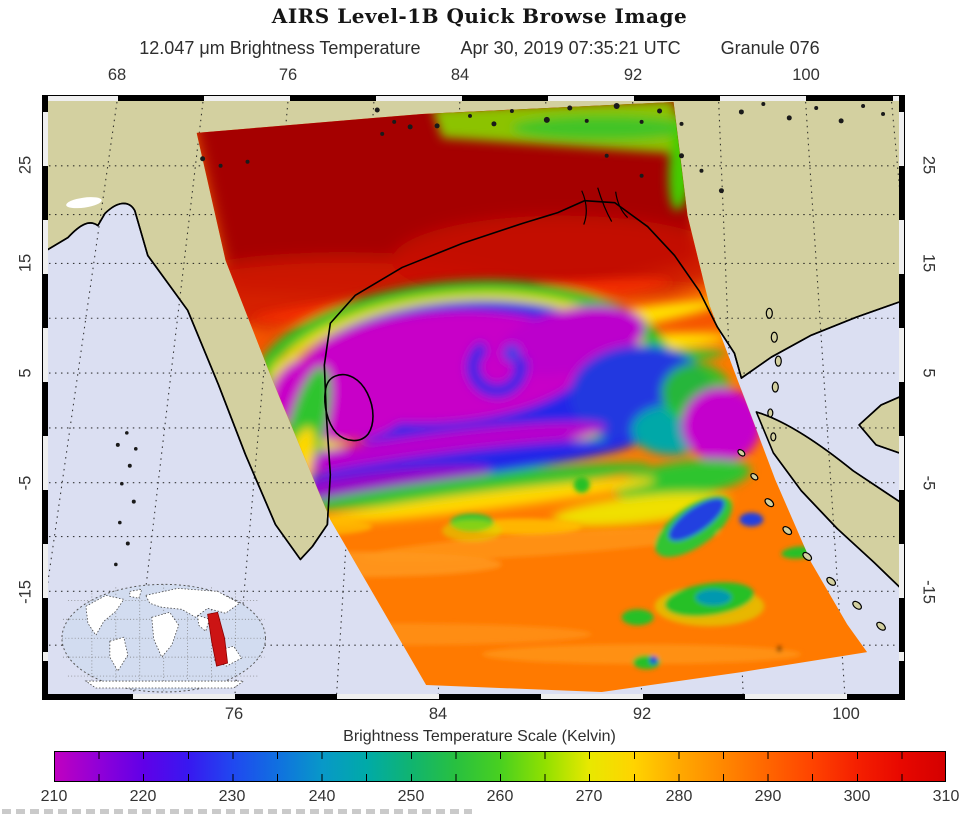 The image size is (959, 816). What do you see at coordinates (438, 714) in the screenshot?
I see `x-bottom-tick-84: 84` at bounding box center [438, 714].